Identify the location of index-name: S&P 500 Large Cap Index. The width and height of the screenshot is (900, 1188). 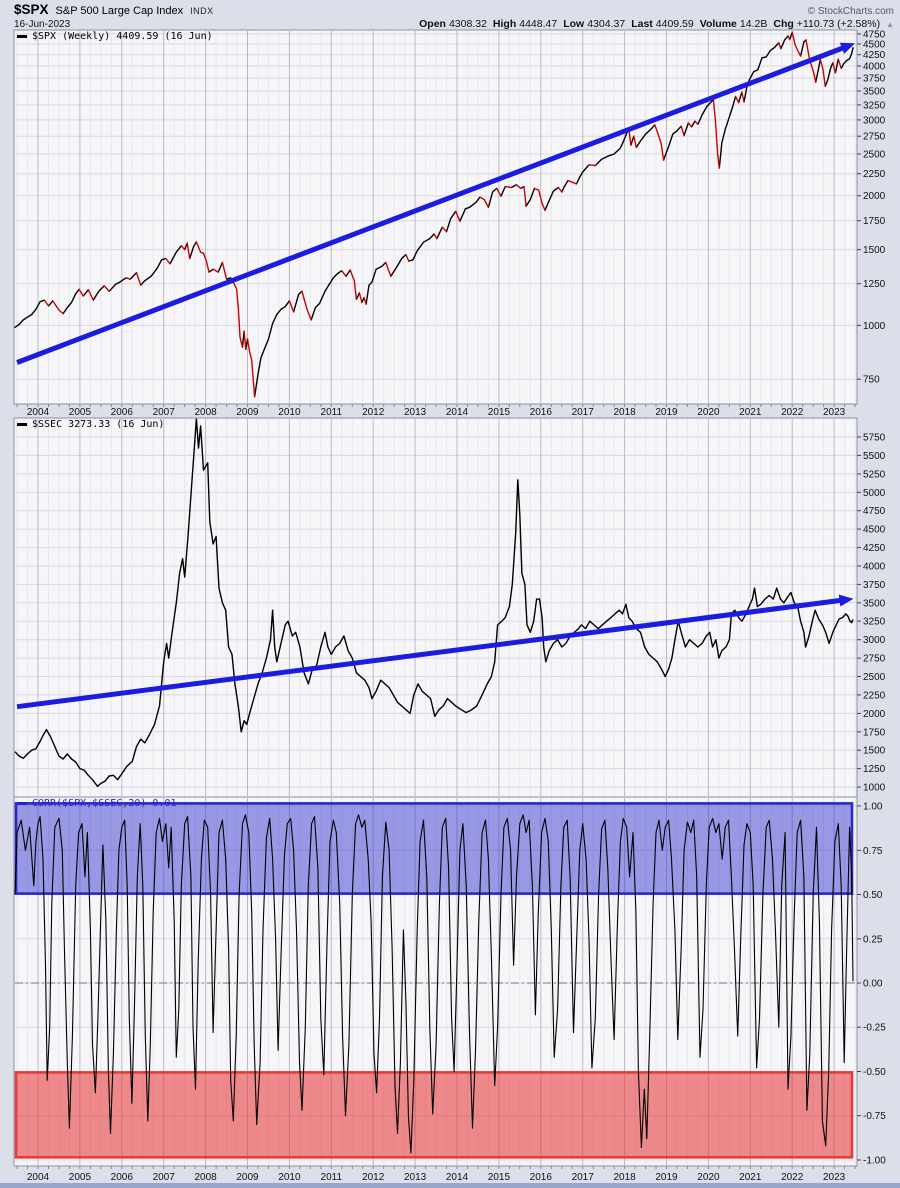
(119, 11).